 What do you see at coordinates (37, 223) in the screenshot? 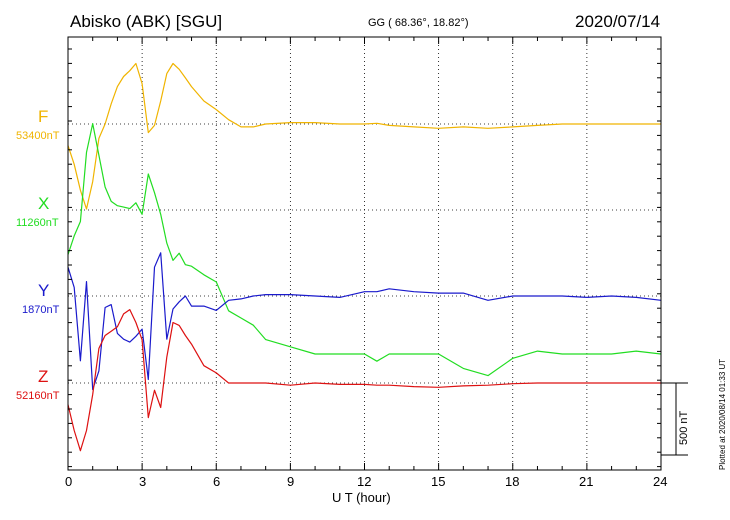
I see `component-baseline-x: 11260nT` at bounding box center [37, 223].